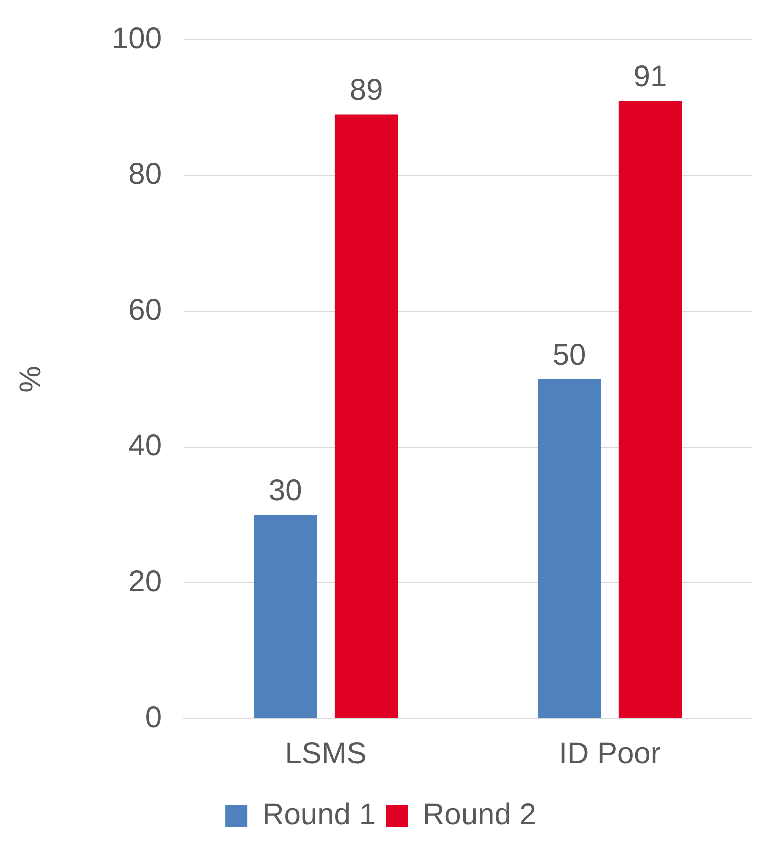  Describe the element at coordinates (610, 753) in the screenshot. I see `x-tick-label: ID Poor` at that location.